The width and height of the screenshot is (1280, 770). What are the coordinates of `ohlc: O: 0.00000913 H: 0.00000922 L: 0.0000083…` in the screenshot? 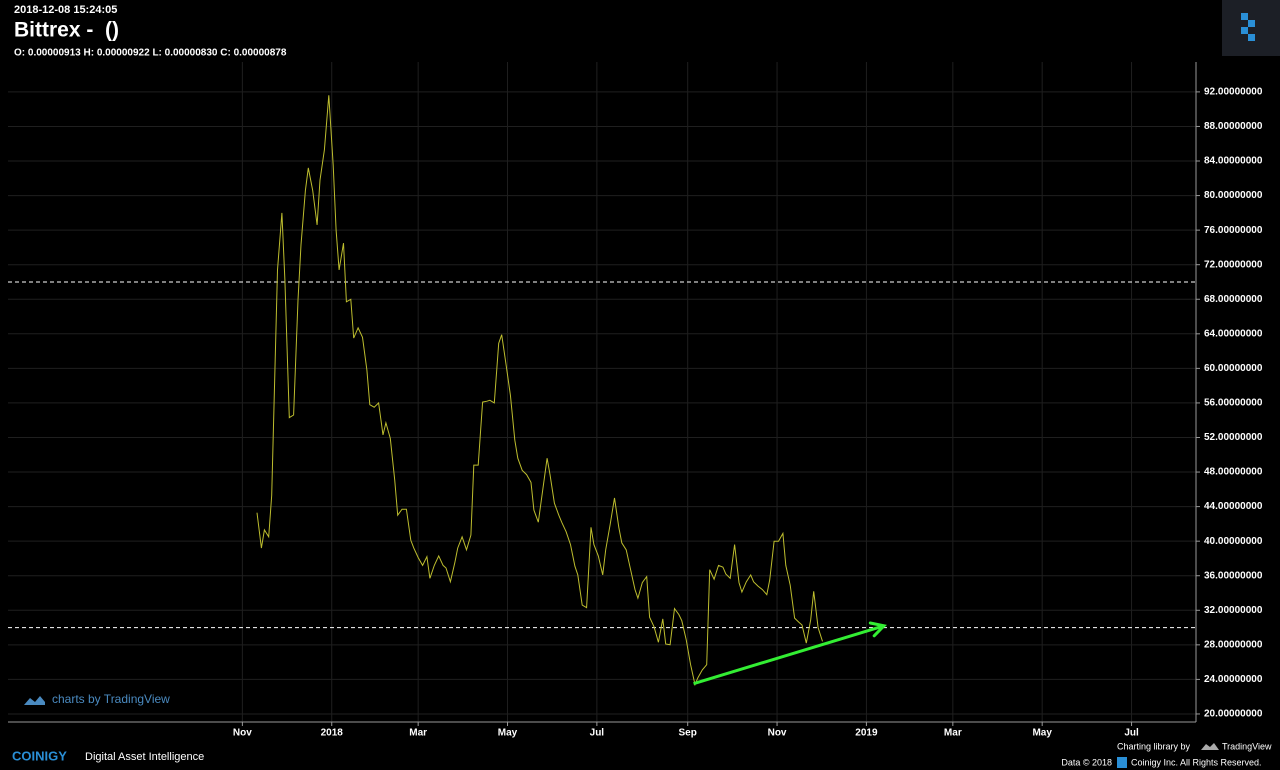 It's located at (150, 53).